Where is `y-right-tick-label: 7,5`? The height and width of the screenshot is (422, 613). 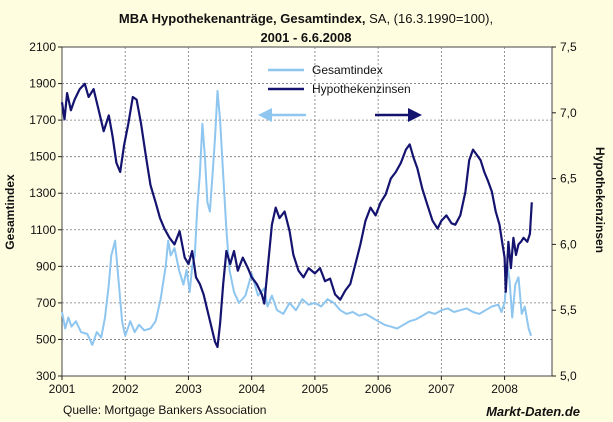
y-right-tick-label: 7,5 is located at coordinates (568, 47).